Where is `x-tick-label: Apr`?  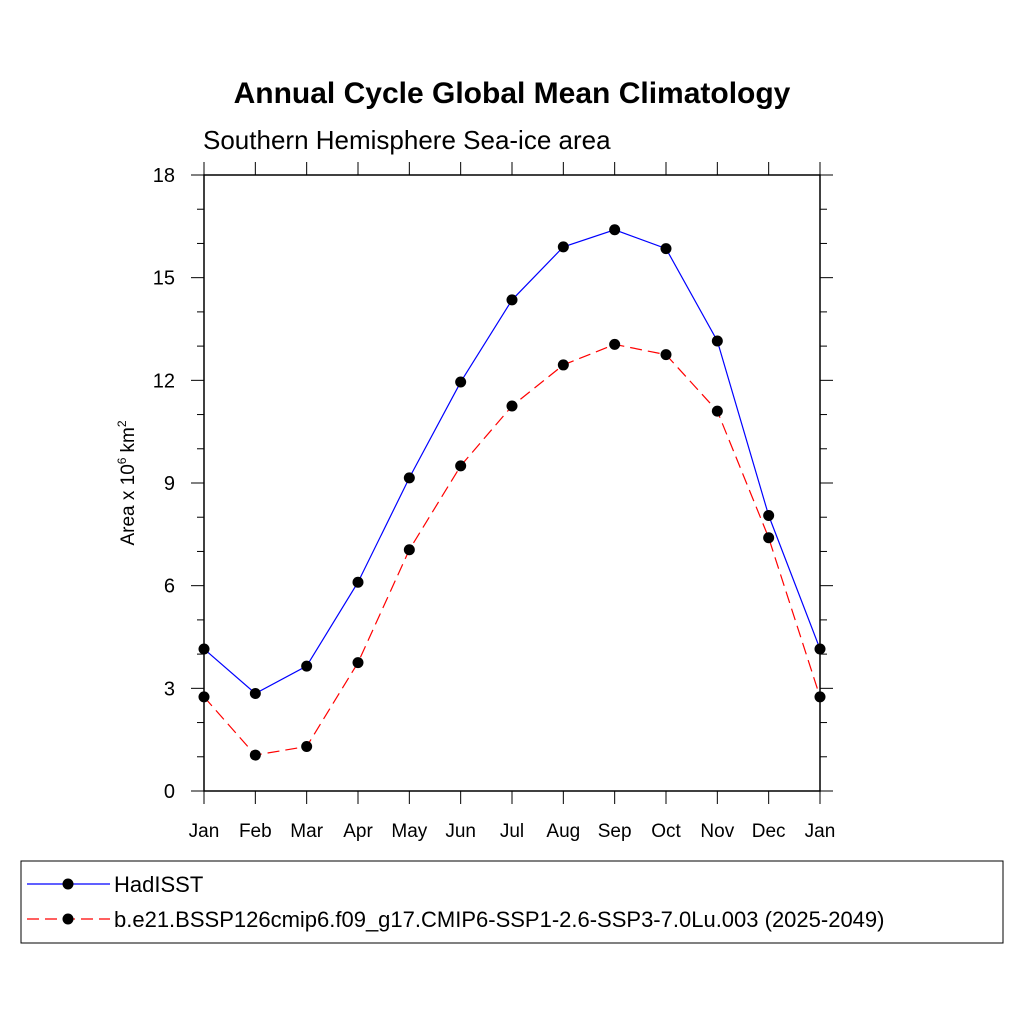 x-tick-label: Apr is located at coordinates (358, 831).